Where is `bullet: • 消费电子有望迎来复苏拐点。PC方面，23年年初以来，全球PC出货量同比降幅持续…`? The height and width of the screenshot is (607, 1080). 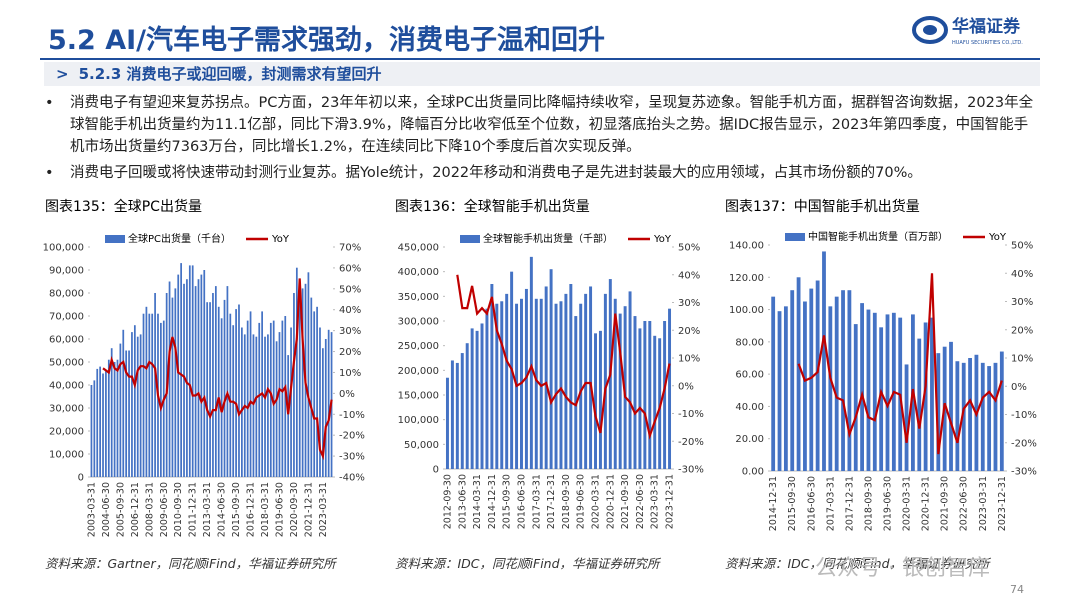 bullet: • 消费电子有望迎来复苏拐点。PC方面，23年年初以来，全球PC出货量同比降幅持续… is located at coordinates (540, 125).